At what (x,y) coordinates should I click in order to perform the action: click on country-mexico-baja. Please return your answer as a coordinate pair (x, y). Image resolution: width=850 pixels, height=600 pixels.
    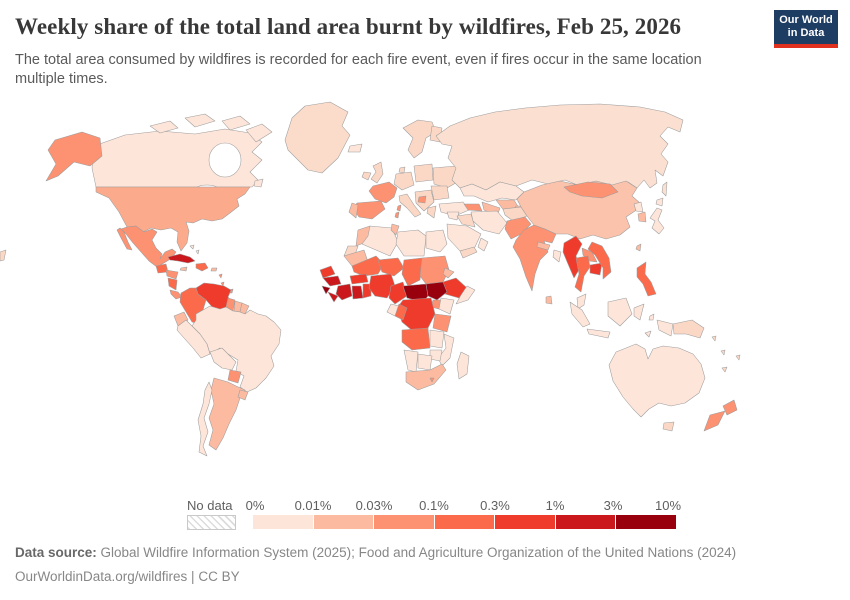
    Looking at the image, I should click on (124, 239).